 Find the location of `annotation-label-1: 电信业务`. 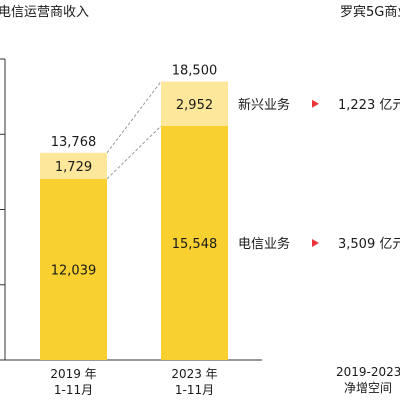

annotation-label-1: 电信业务 is located at coordinates (264, 244).